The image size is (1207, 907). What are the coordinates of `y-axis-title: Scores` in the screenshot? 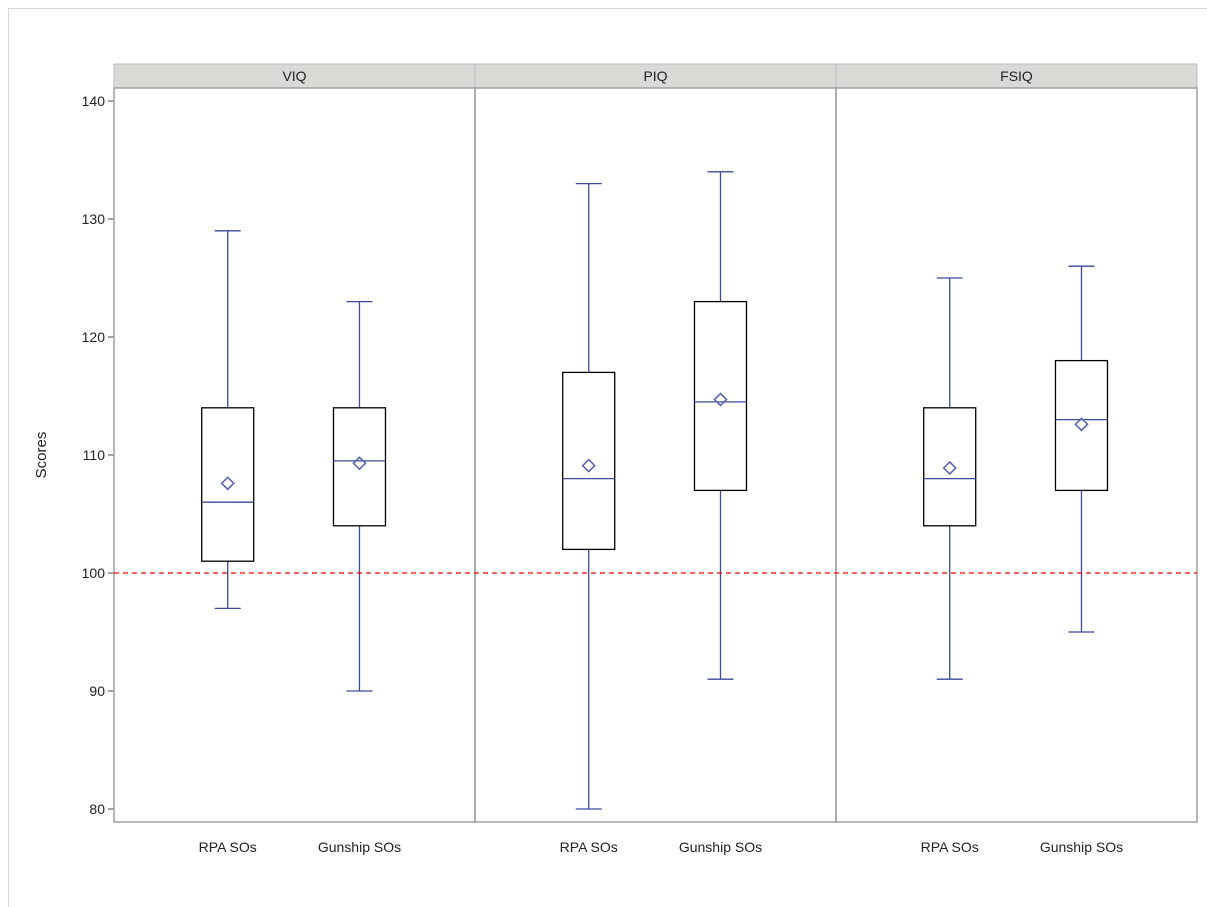 It's located at (41, 455).